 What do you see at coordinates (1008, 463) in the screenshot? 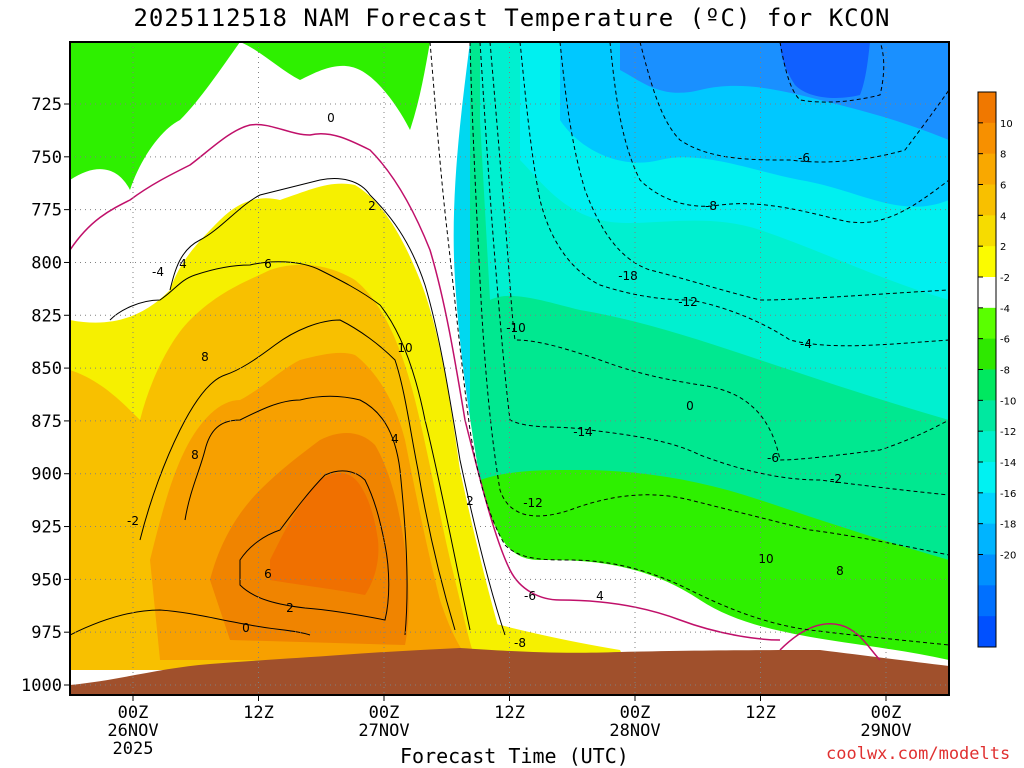
I see `colorbar-label: -14` at bounding box center [1008, 463].